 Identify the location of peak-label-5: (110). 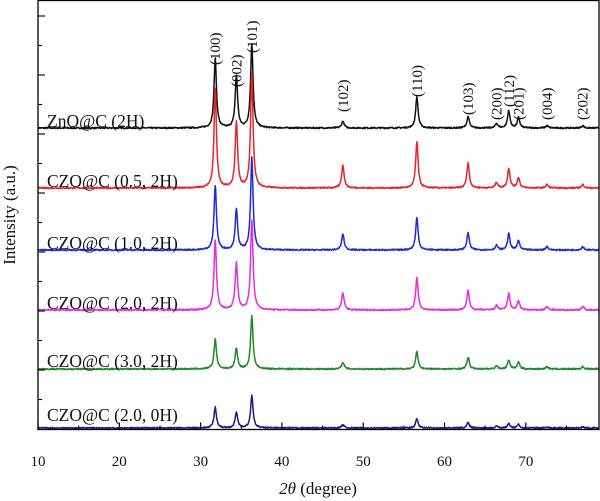
(418, 81).